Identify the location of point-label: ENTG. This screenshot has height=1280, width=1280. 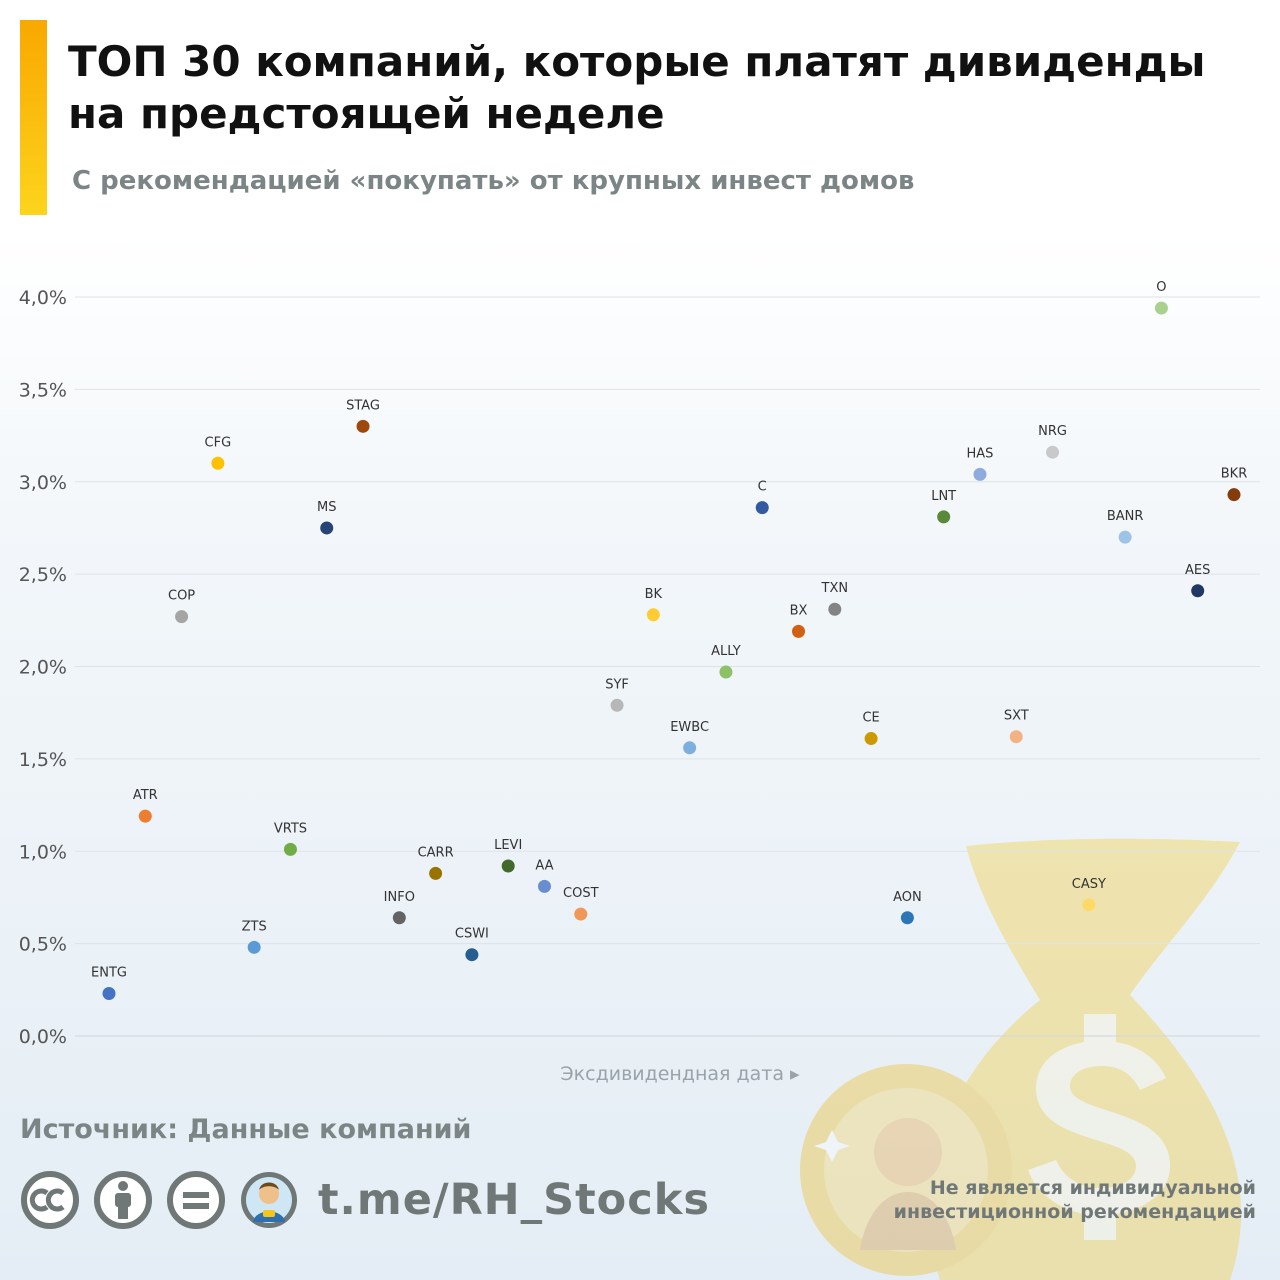
(109, 973).